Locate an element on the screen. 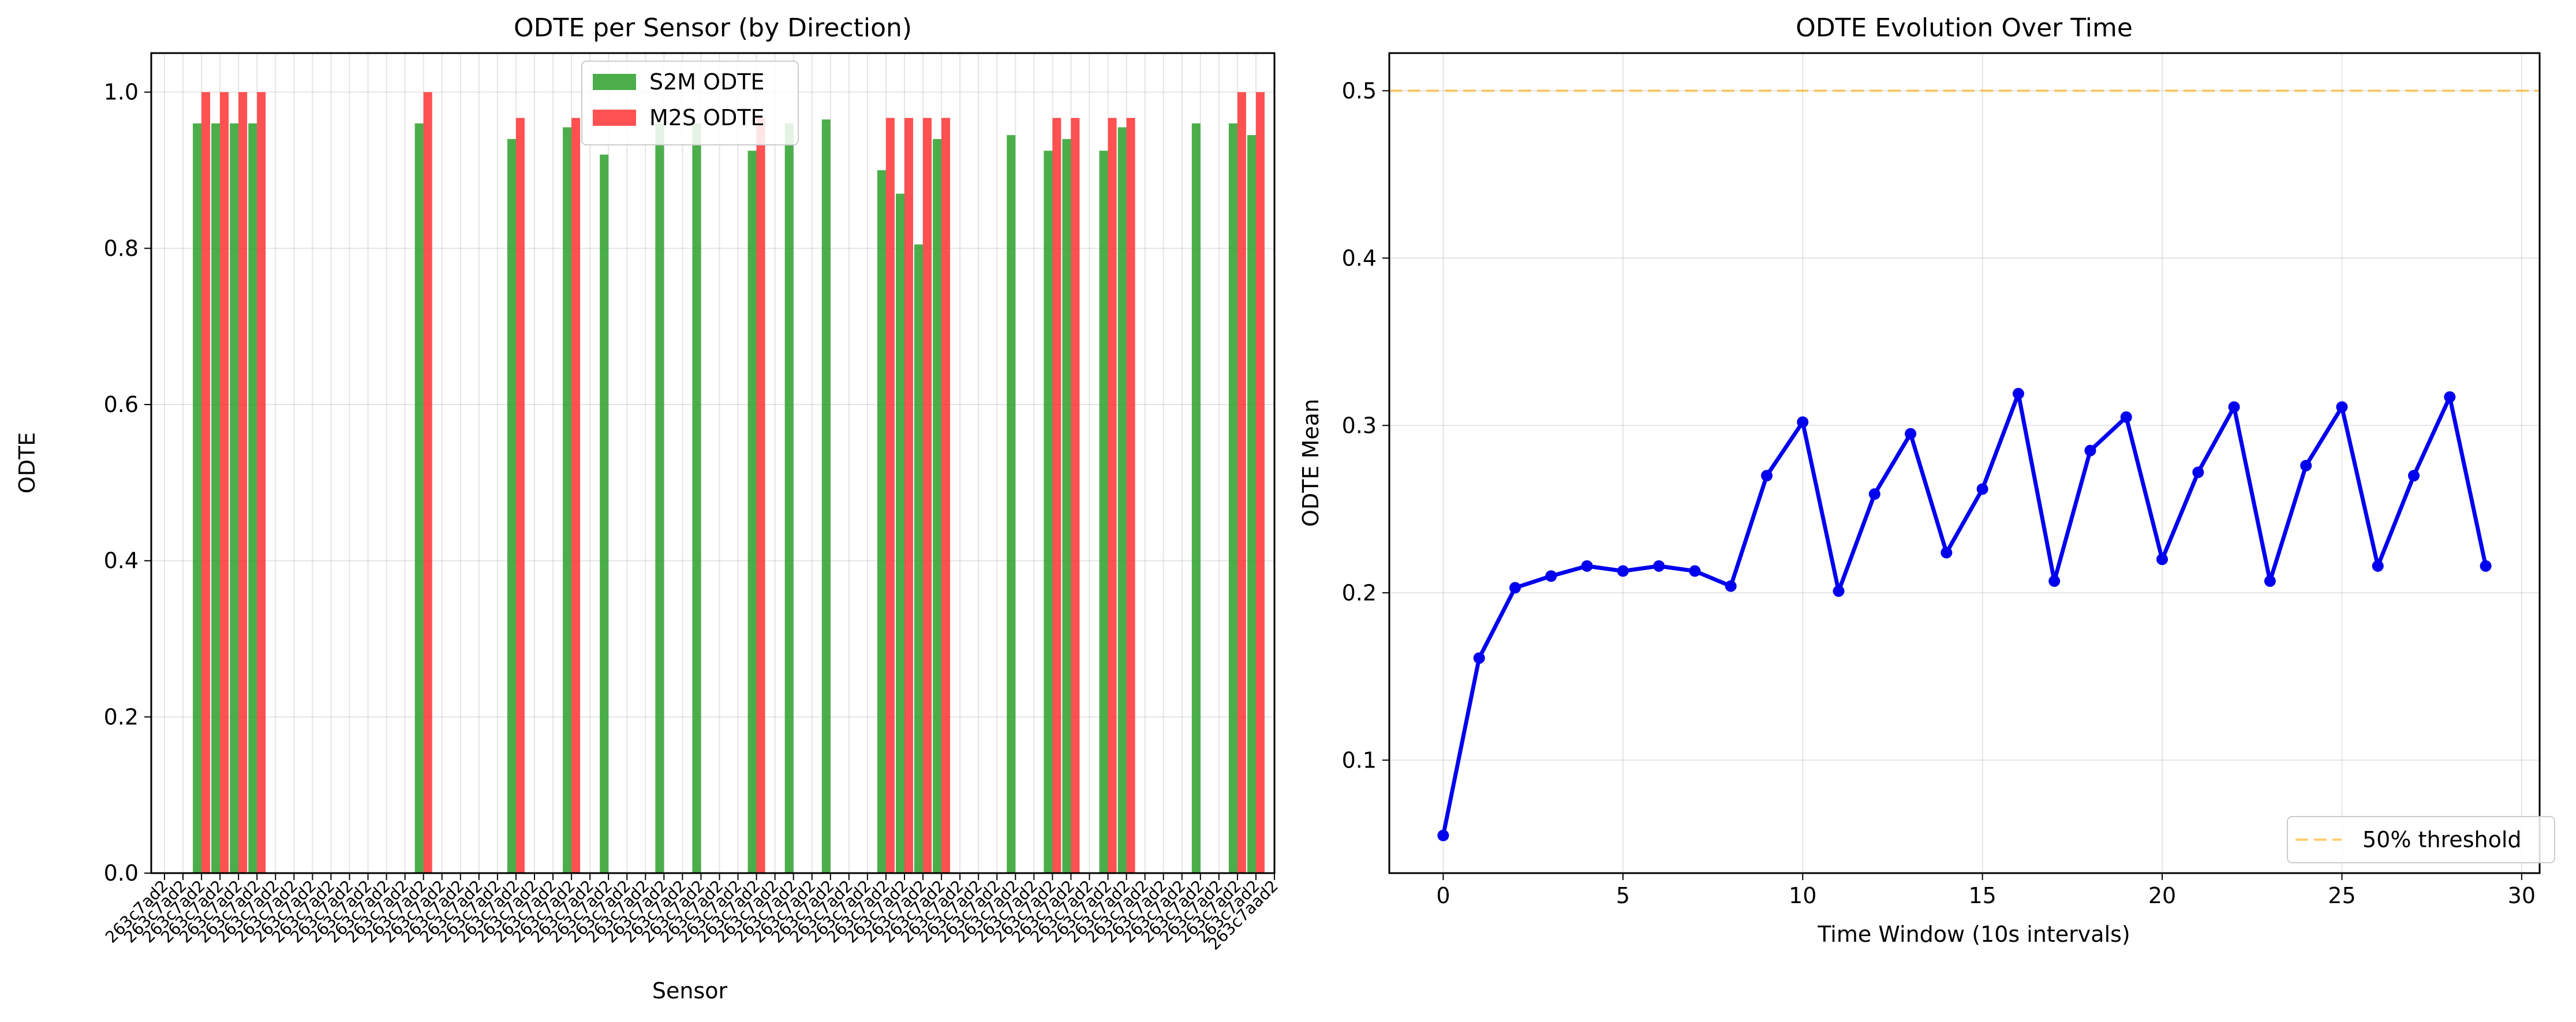 The image size is (2576, 1022). left-y-tick-label: 0.4 is located at coordinates (121, 561).